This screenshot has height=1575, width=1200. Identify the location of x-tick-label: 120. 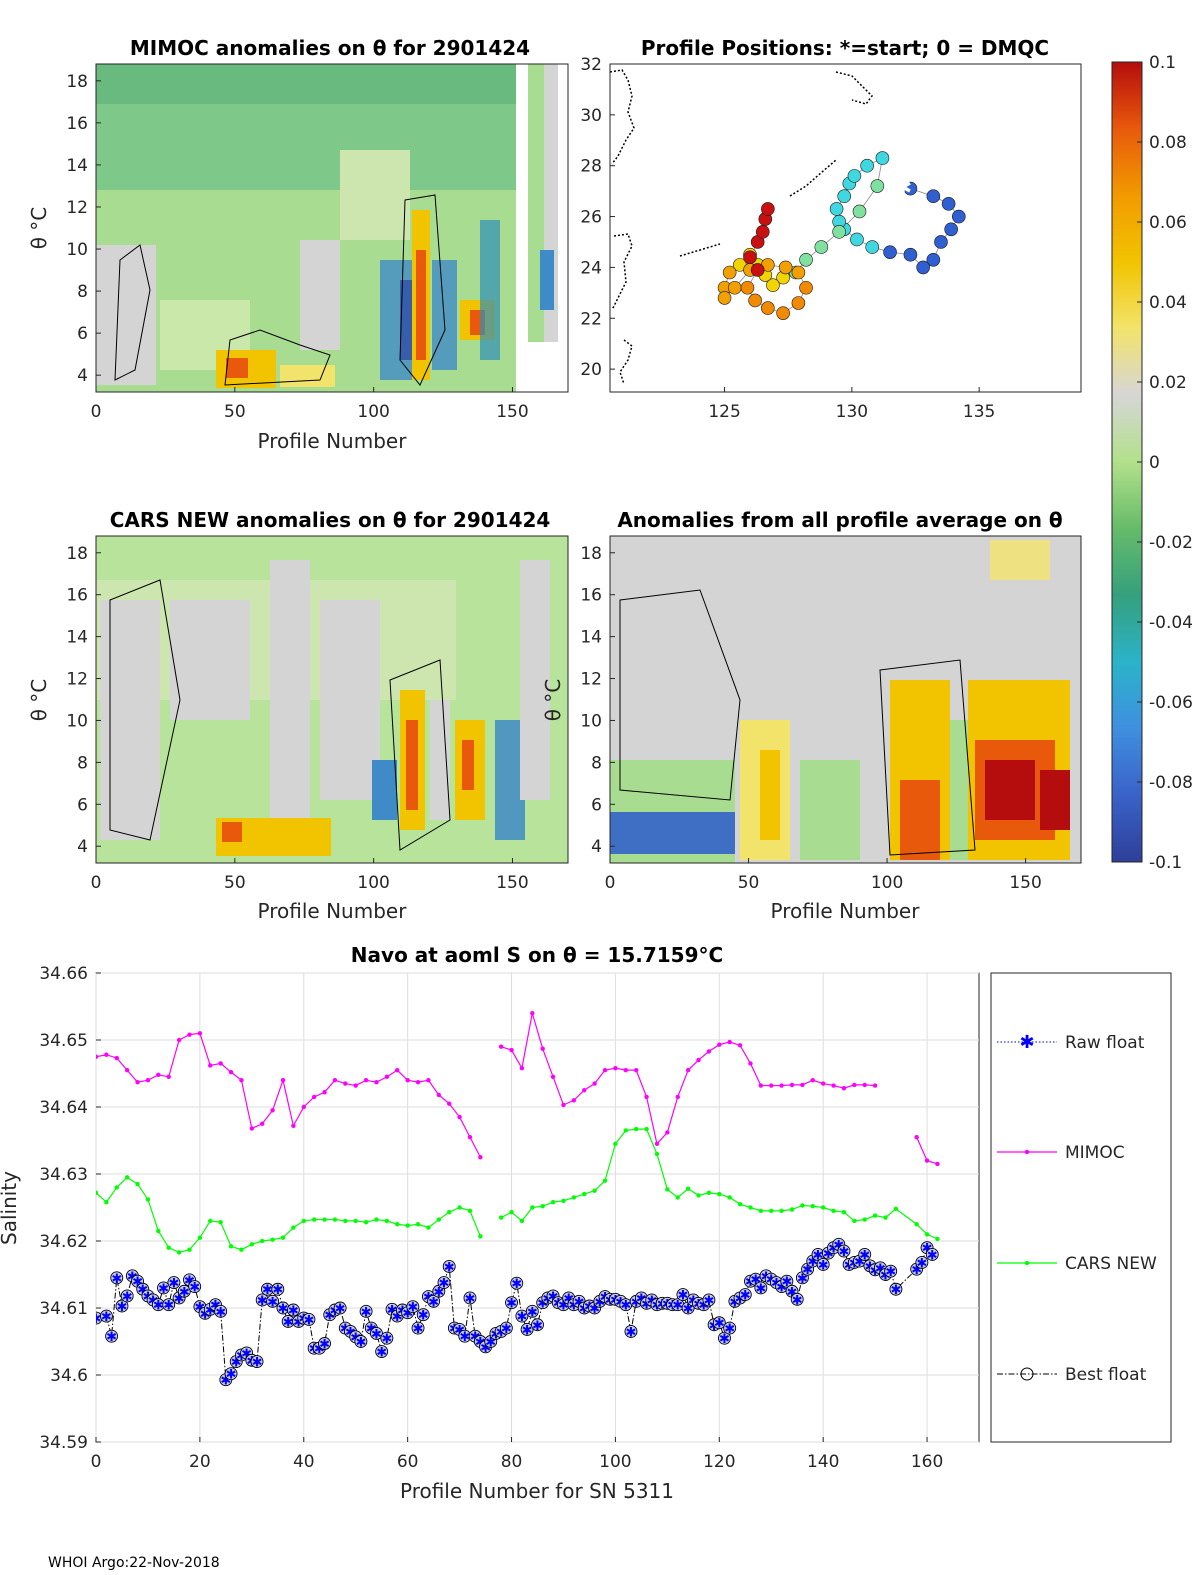
(719, 1462).